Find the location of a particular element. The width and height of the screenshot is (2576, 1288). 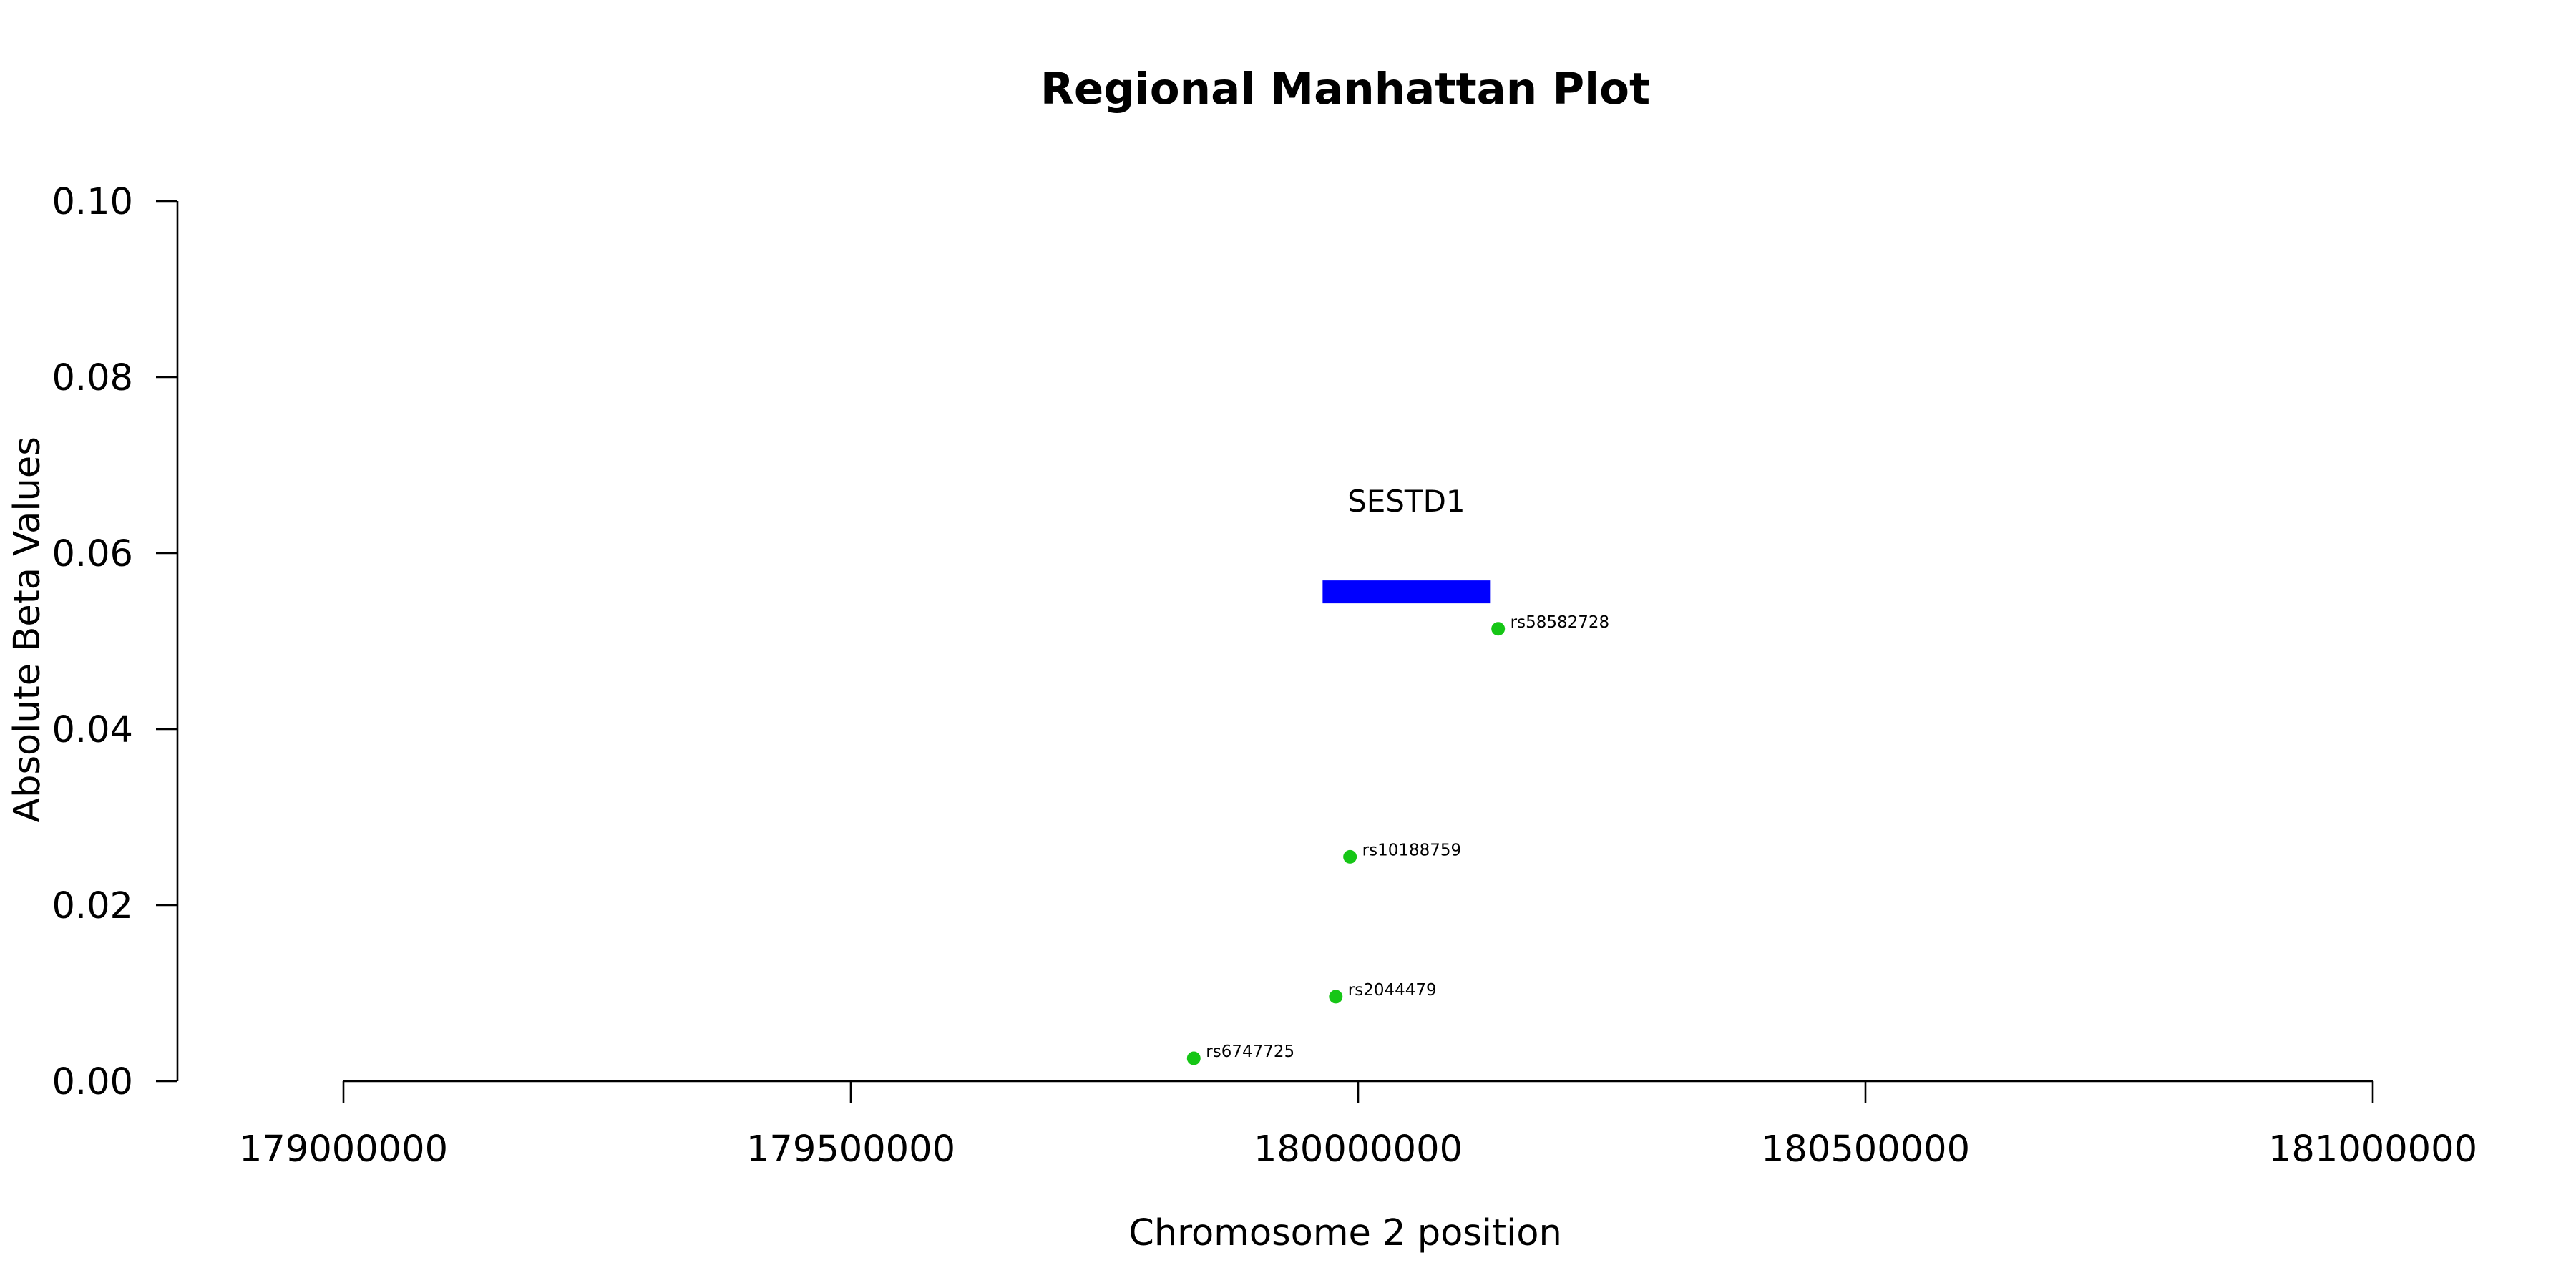

gene-layer: SESTD1 is located at coordinates (1406, 544).